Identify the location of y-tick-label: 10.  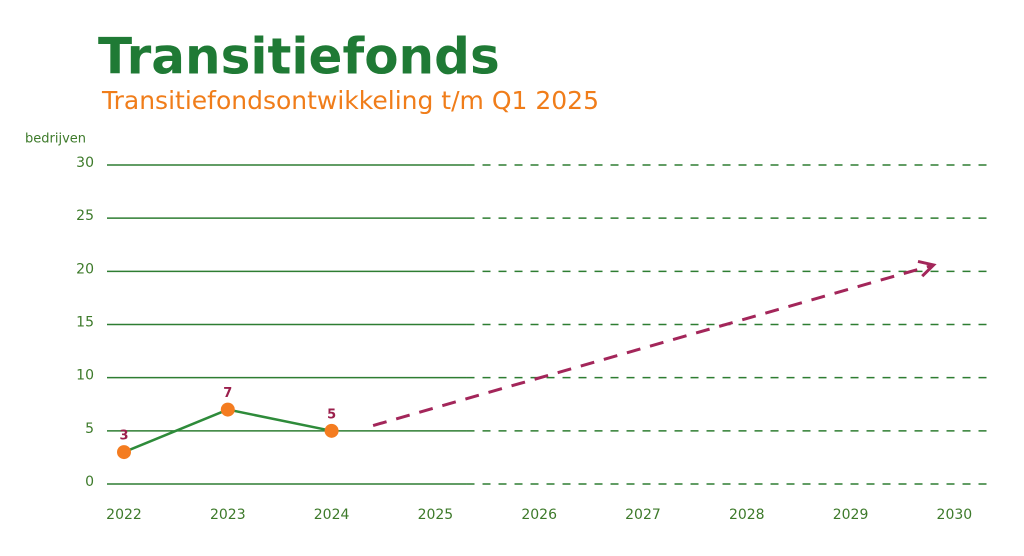
(85, 376).